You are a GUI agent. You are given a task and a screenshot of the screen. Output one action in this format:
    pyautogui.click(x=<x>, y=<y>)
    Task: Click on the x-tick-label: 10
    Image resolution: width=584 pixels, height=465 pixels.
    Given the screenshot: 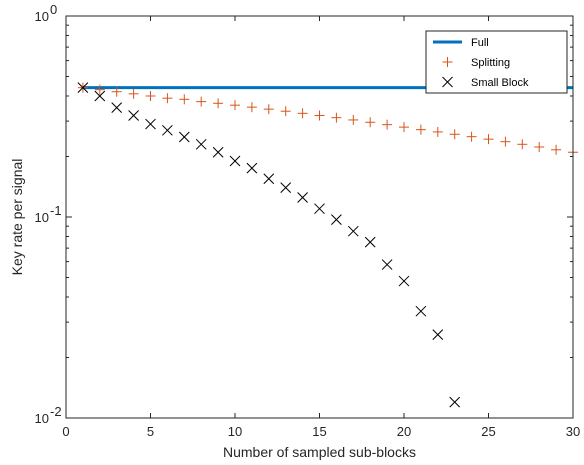 What is the action you would take?
    pyautogui.click(x=235, y=431)
    